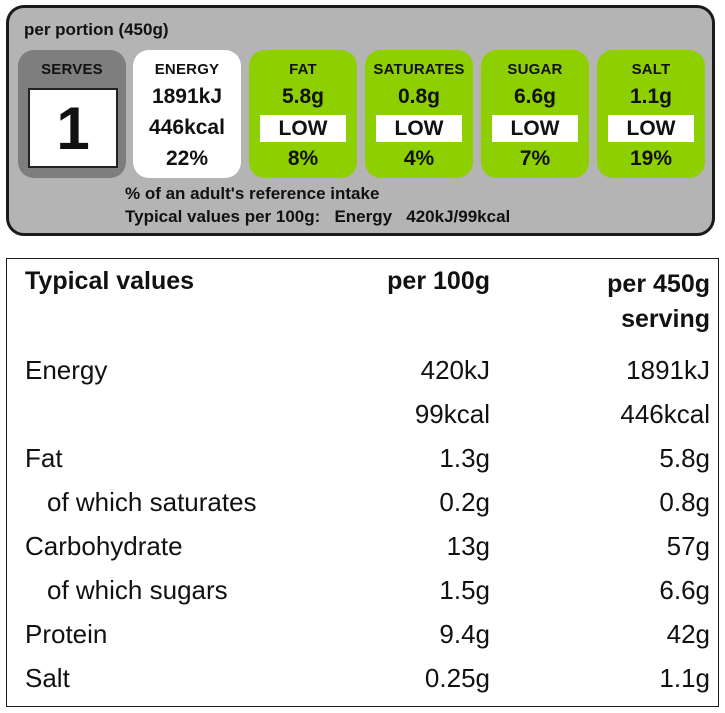 This screenshot has height=713, width=725. Describe the element at coordinates (223, 216) in the screenshot. I see `typical-prefix: Typical values per 100g:` at that location.